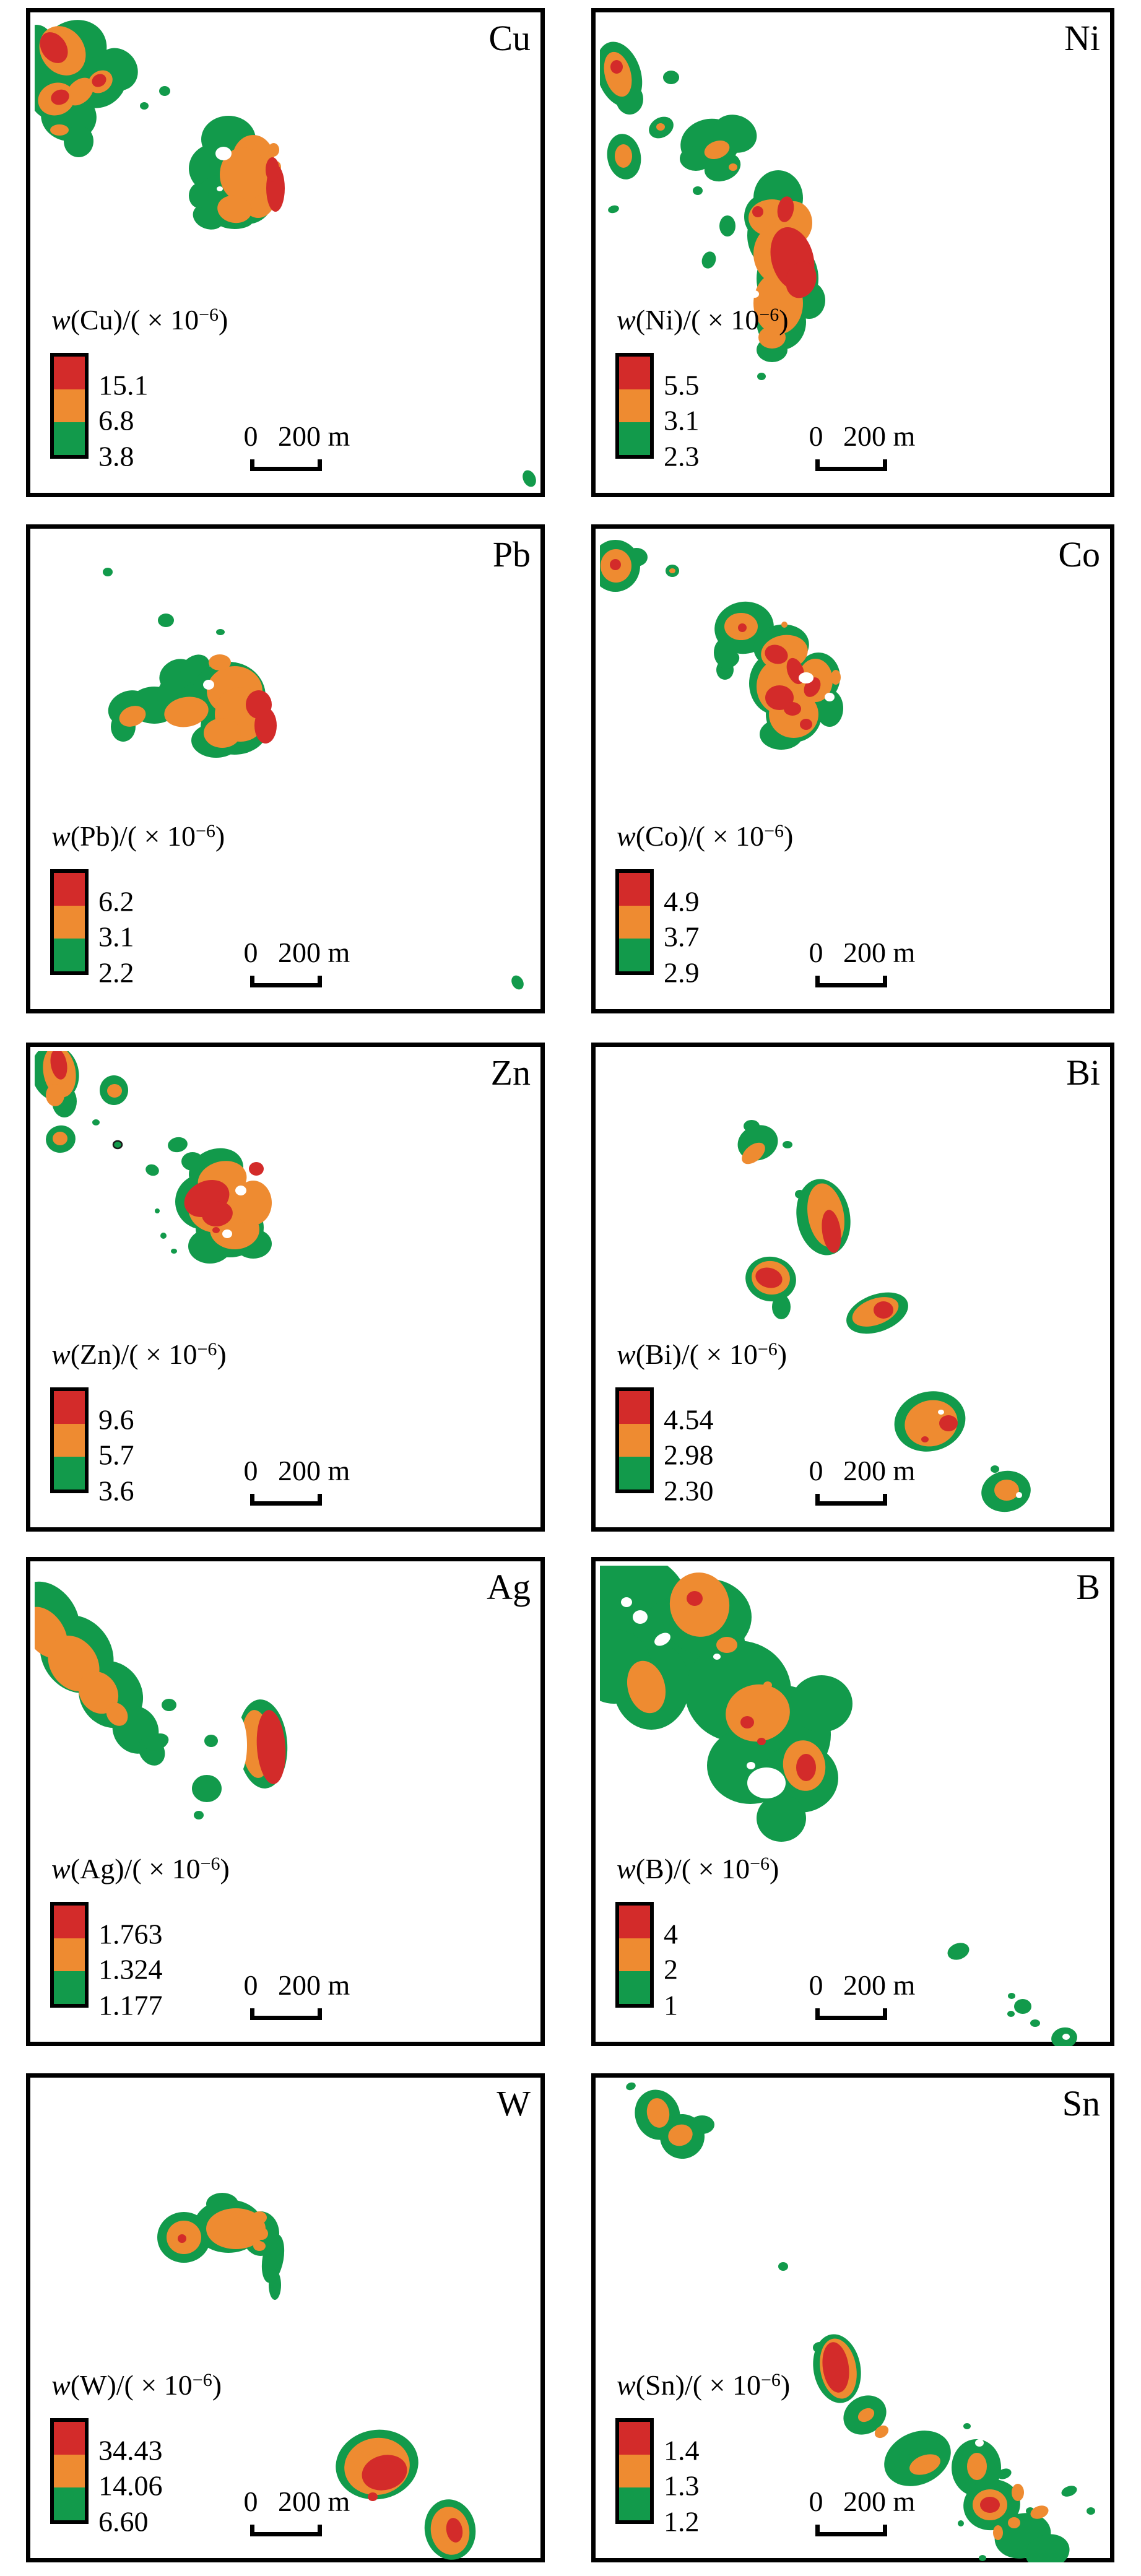 The width and height of the screenshot is (1141, 2576). What do you see at coordinates (682, 2521) in the screenshot?
I see `legend-value-low: 1.2` at bounding box center [682, 2521].